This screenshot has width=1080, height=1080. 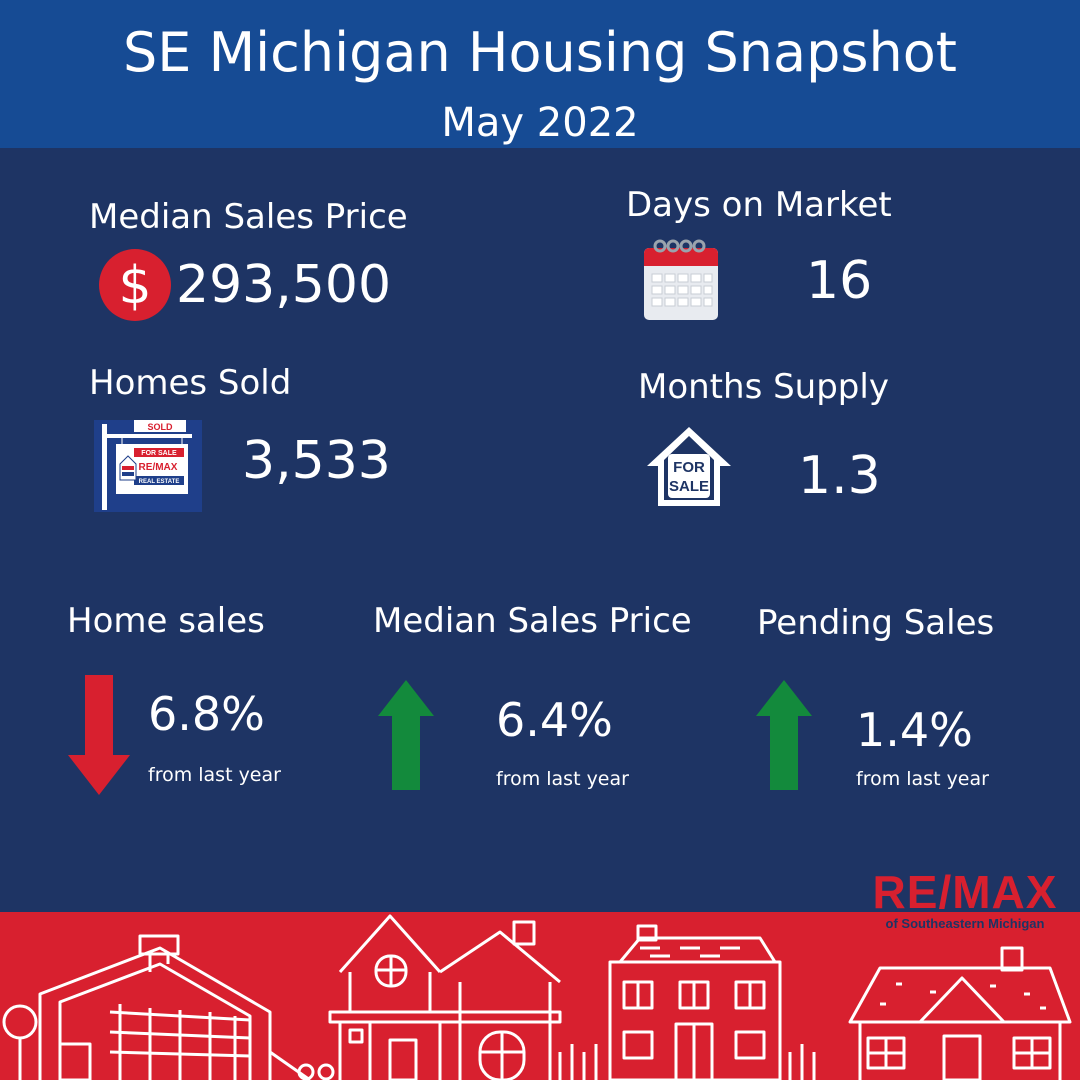 I want to click on median-price-change-value: 6.4%, so click(x=554, y=720).